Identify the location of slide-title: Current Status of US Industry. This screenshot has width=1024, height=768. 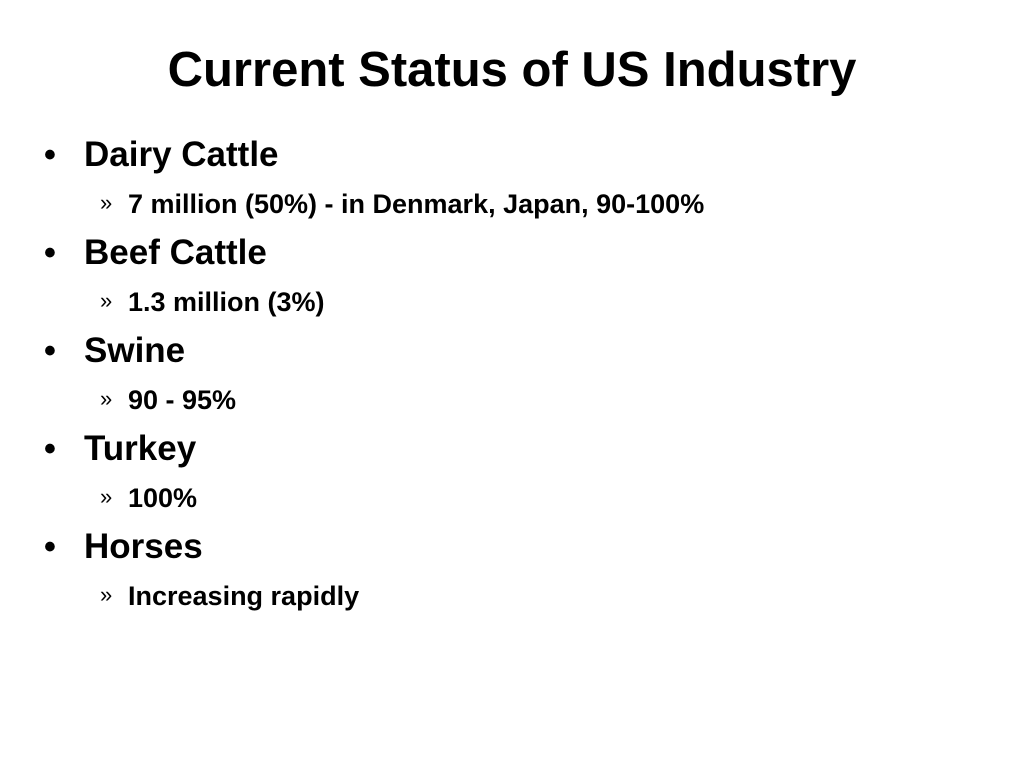
(512, 70).